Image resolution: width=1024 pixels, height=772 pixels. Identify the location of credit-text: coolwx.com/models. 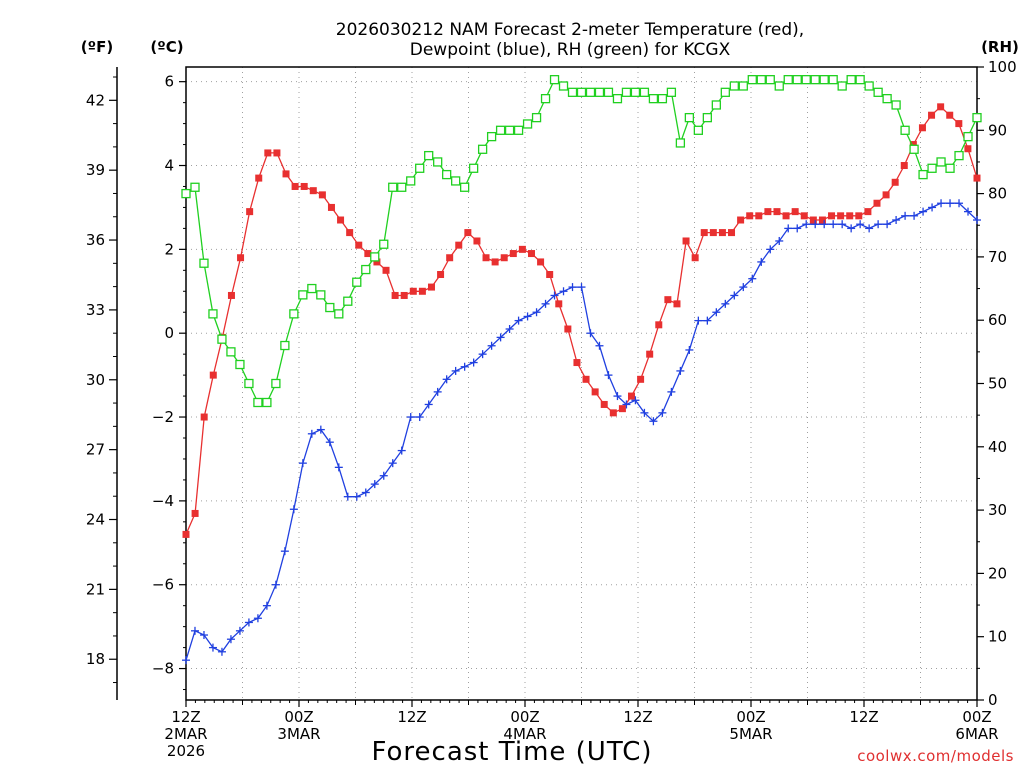
(935, 756).